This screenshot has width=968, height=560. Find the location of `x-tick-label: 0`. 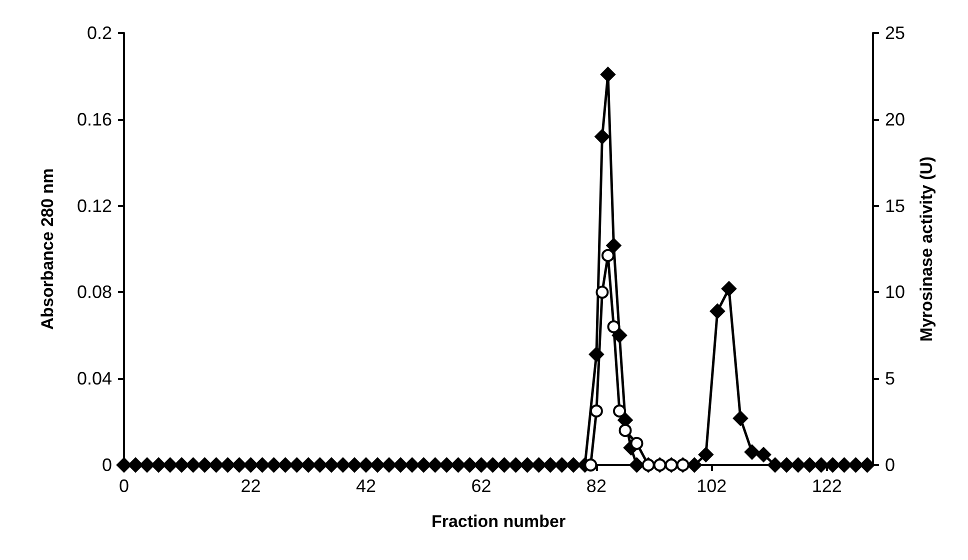

x-tick-label: 0 is located at coordinates (124, 486).